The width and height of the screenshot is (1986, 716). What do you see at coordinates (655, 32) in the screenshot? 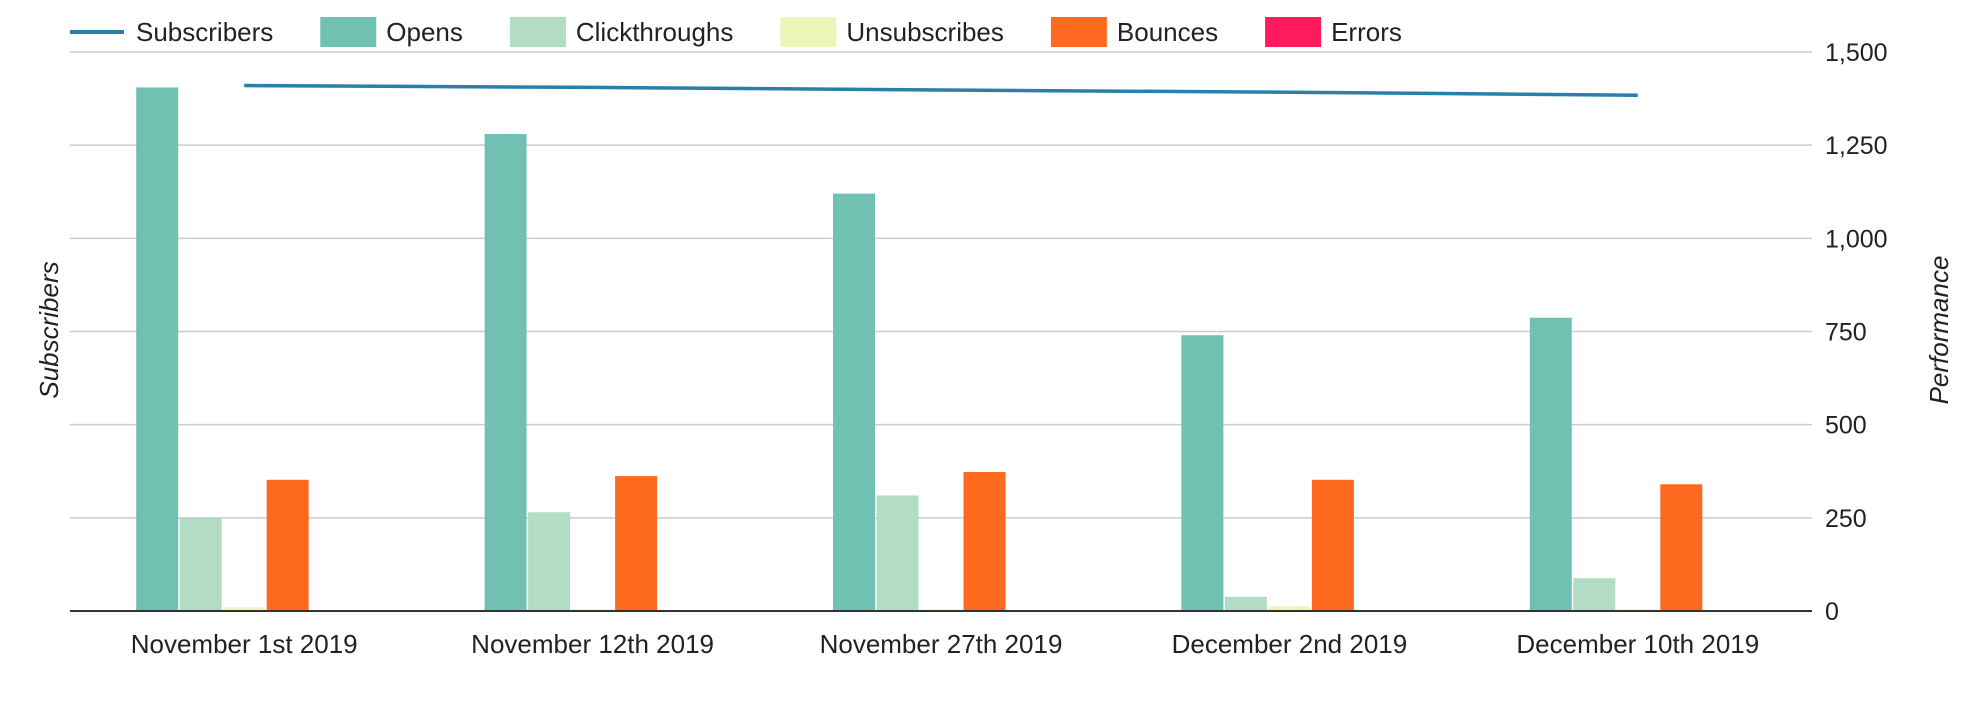
I see `legend-label: Clickthroughs` at bounding box center [655, 32].